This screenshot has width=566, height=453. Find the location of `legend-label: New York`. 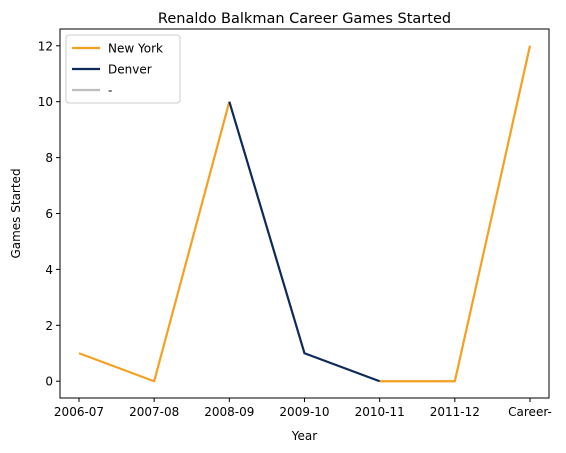

legend-label: New York is located at coordinates (135, 49).